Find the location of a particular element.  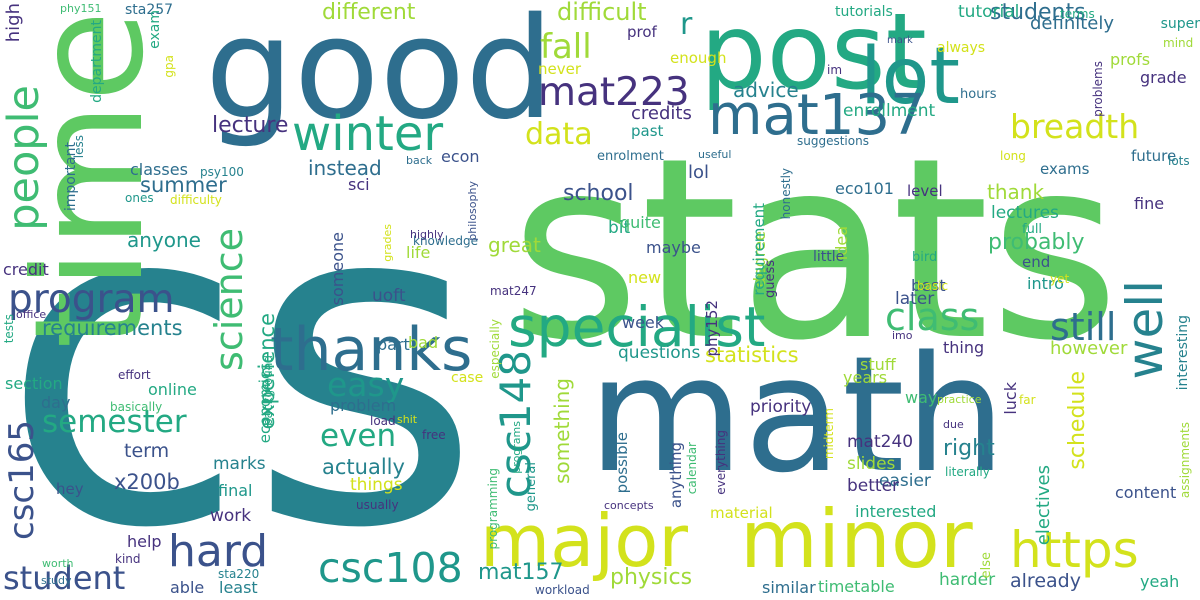

word-hard: hard is located at coordinates (218, 551).